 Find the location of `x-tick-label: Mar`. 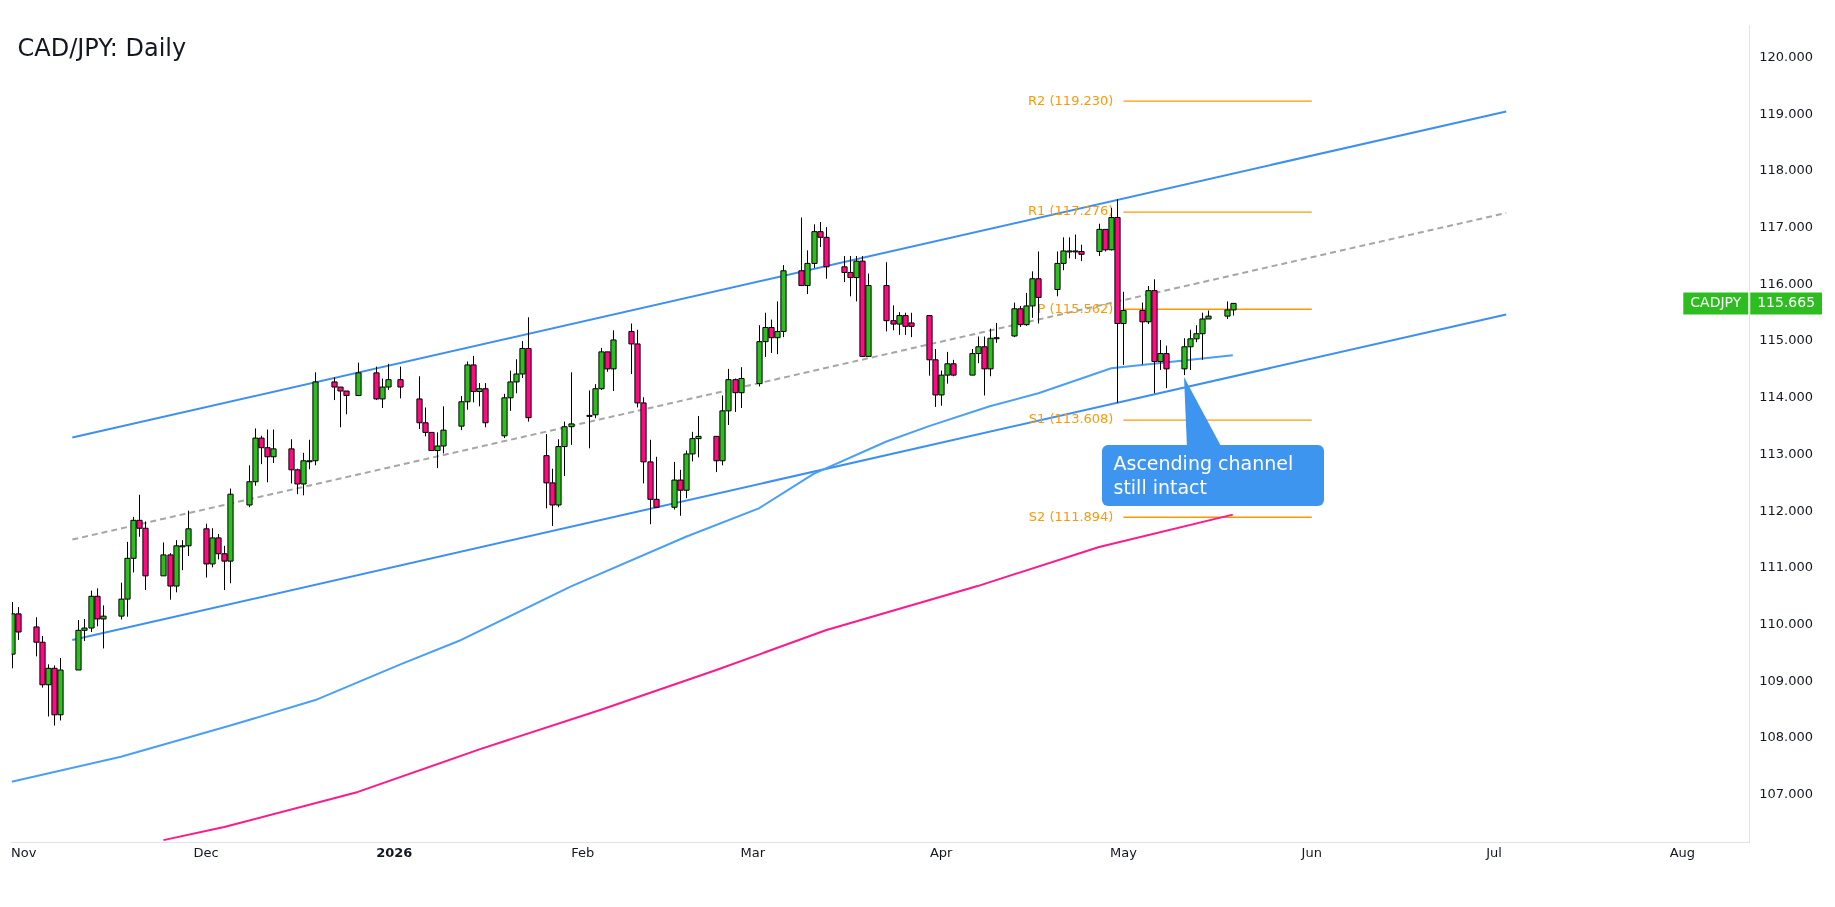

x-tick-label: Mar is located at coordinates (753, 852).